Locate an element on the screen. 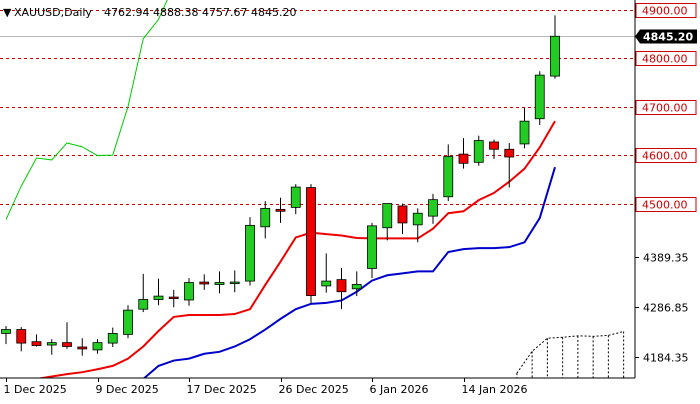  level-labels: 4900.00 4800.00 4700.00 4600.00 4500.00 is located at coordinates (666, 107).